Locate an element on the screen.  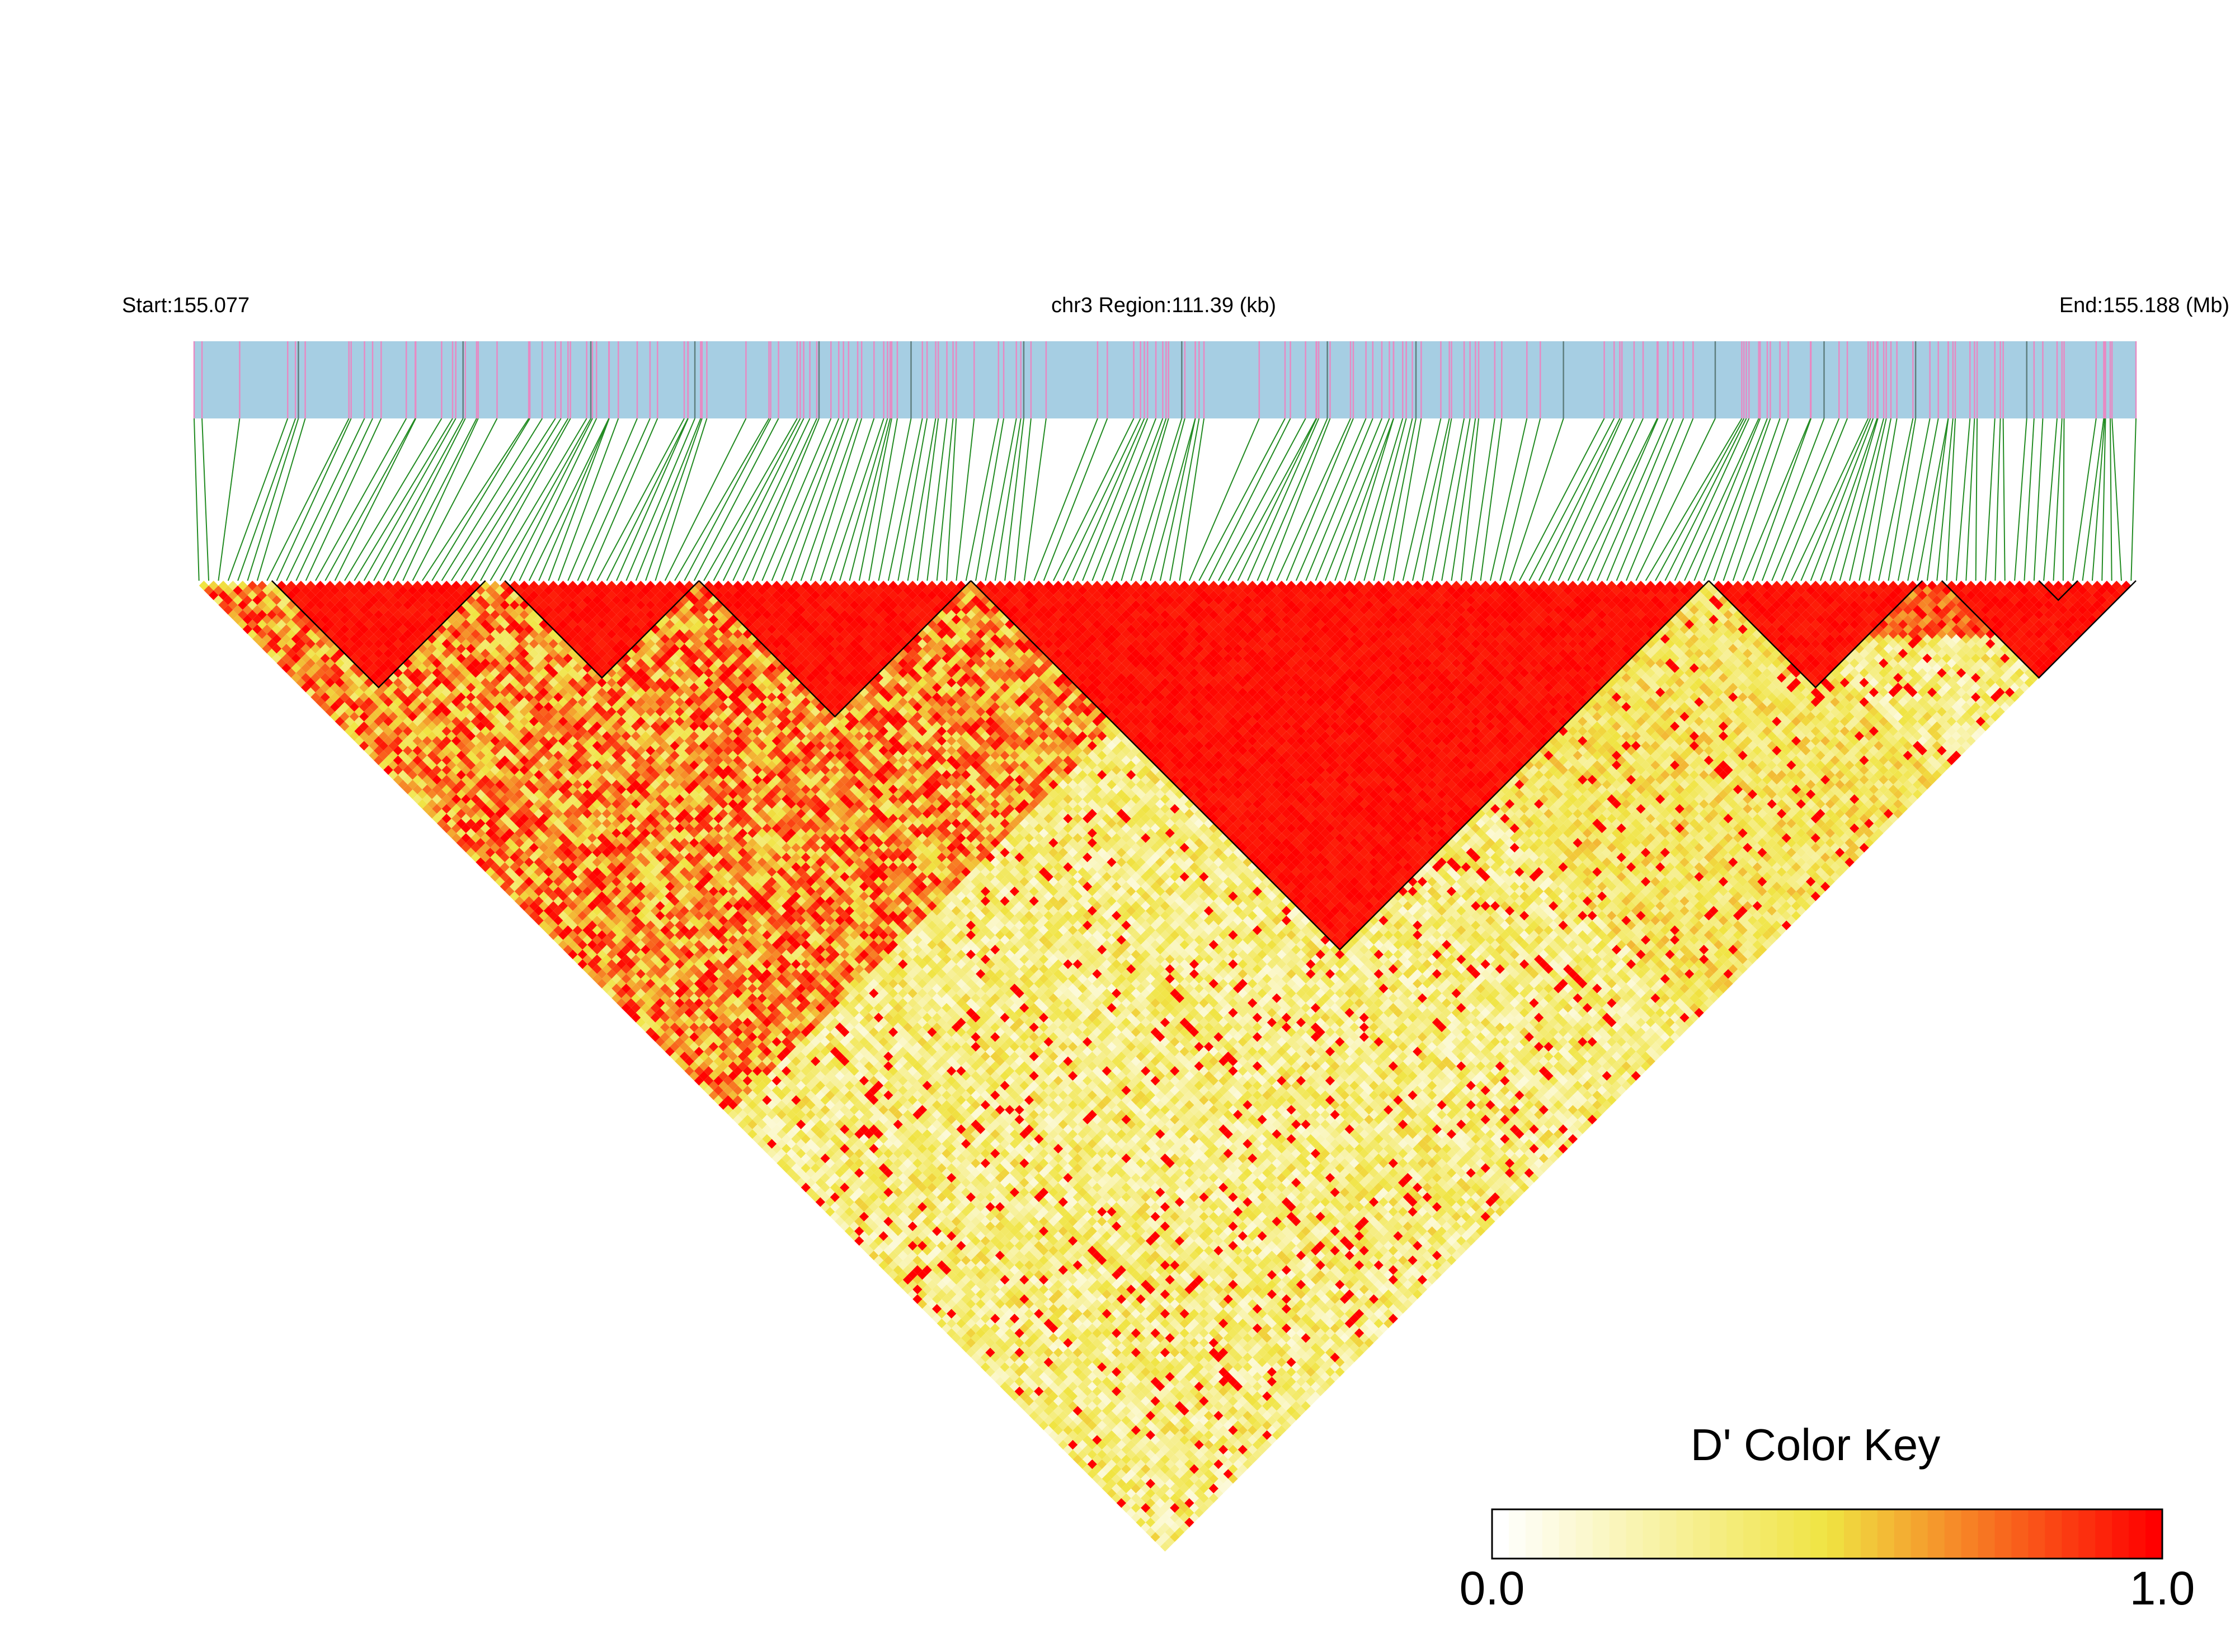
snp-connector-lines is located at coordinates (1165, 500).